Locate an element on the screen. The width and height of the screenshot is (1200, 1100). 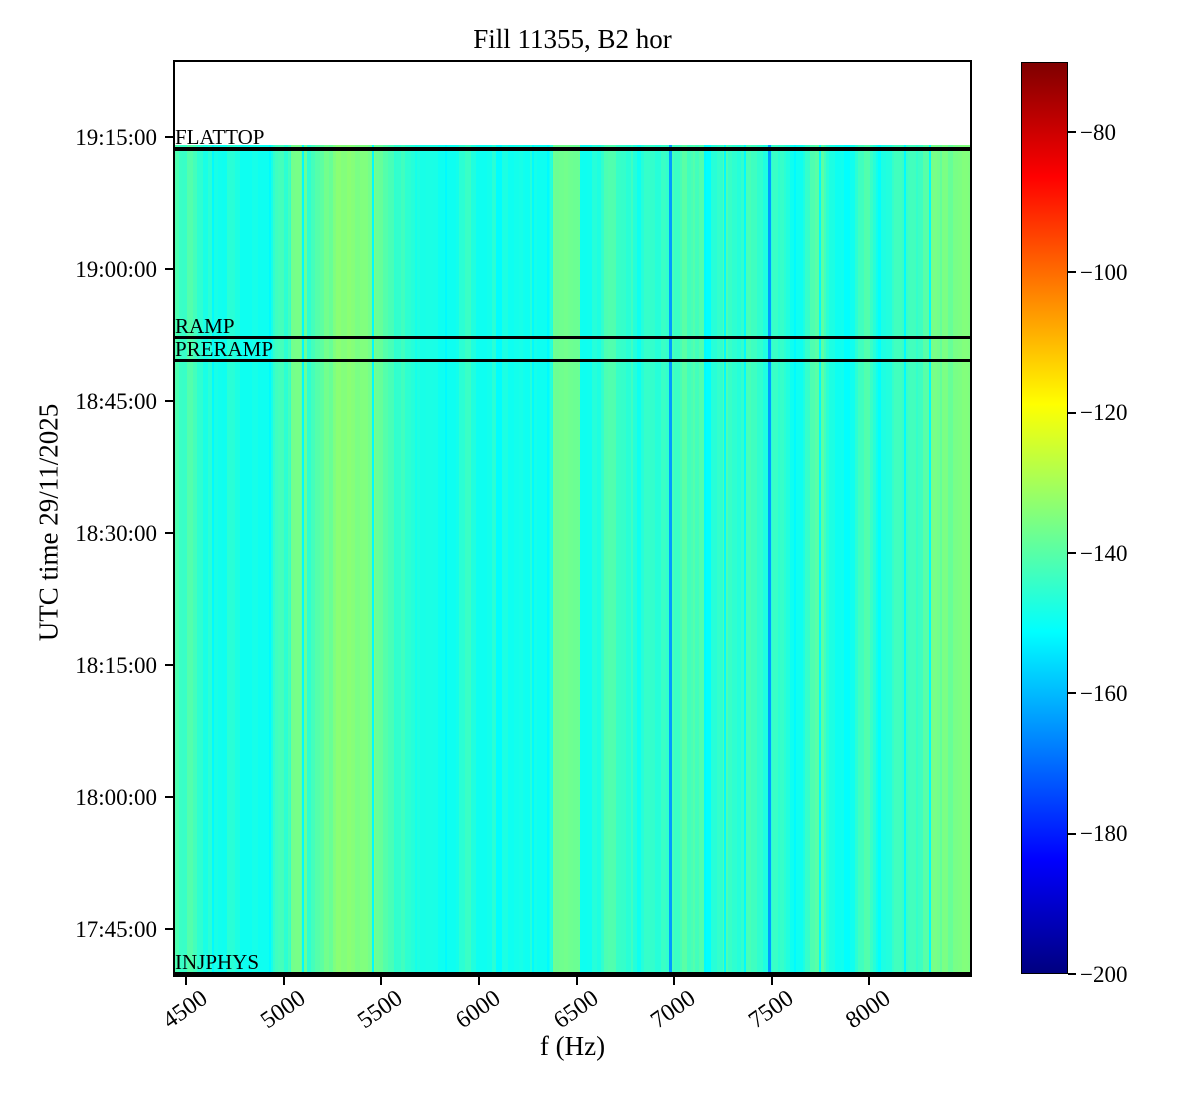
x-tick-label: 6500 is located at coordinates (575, 1010).